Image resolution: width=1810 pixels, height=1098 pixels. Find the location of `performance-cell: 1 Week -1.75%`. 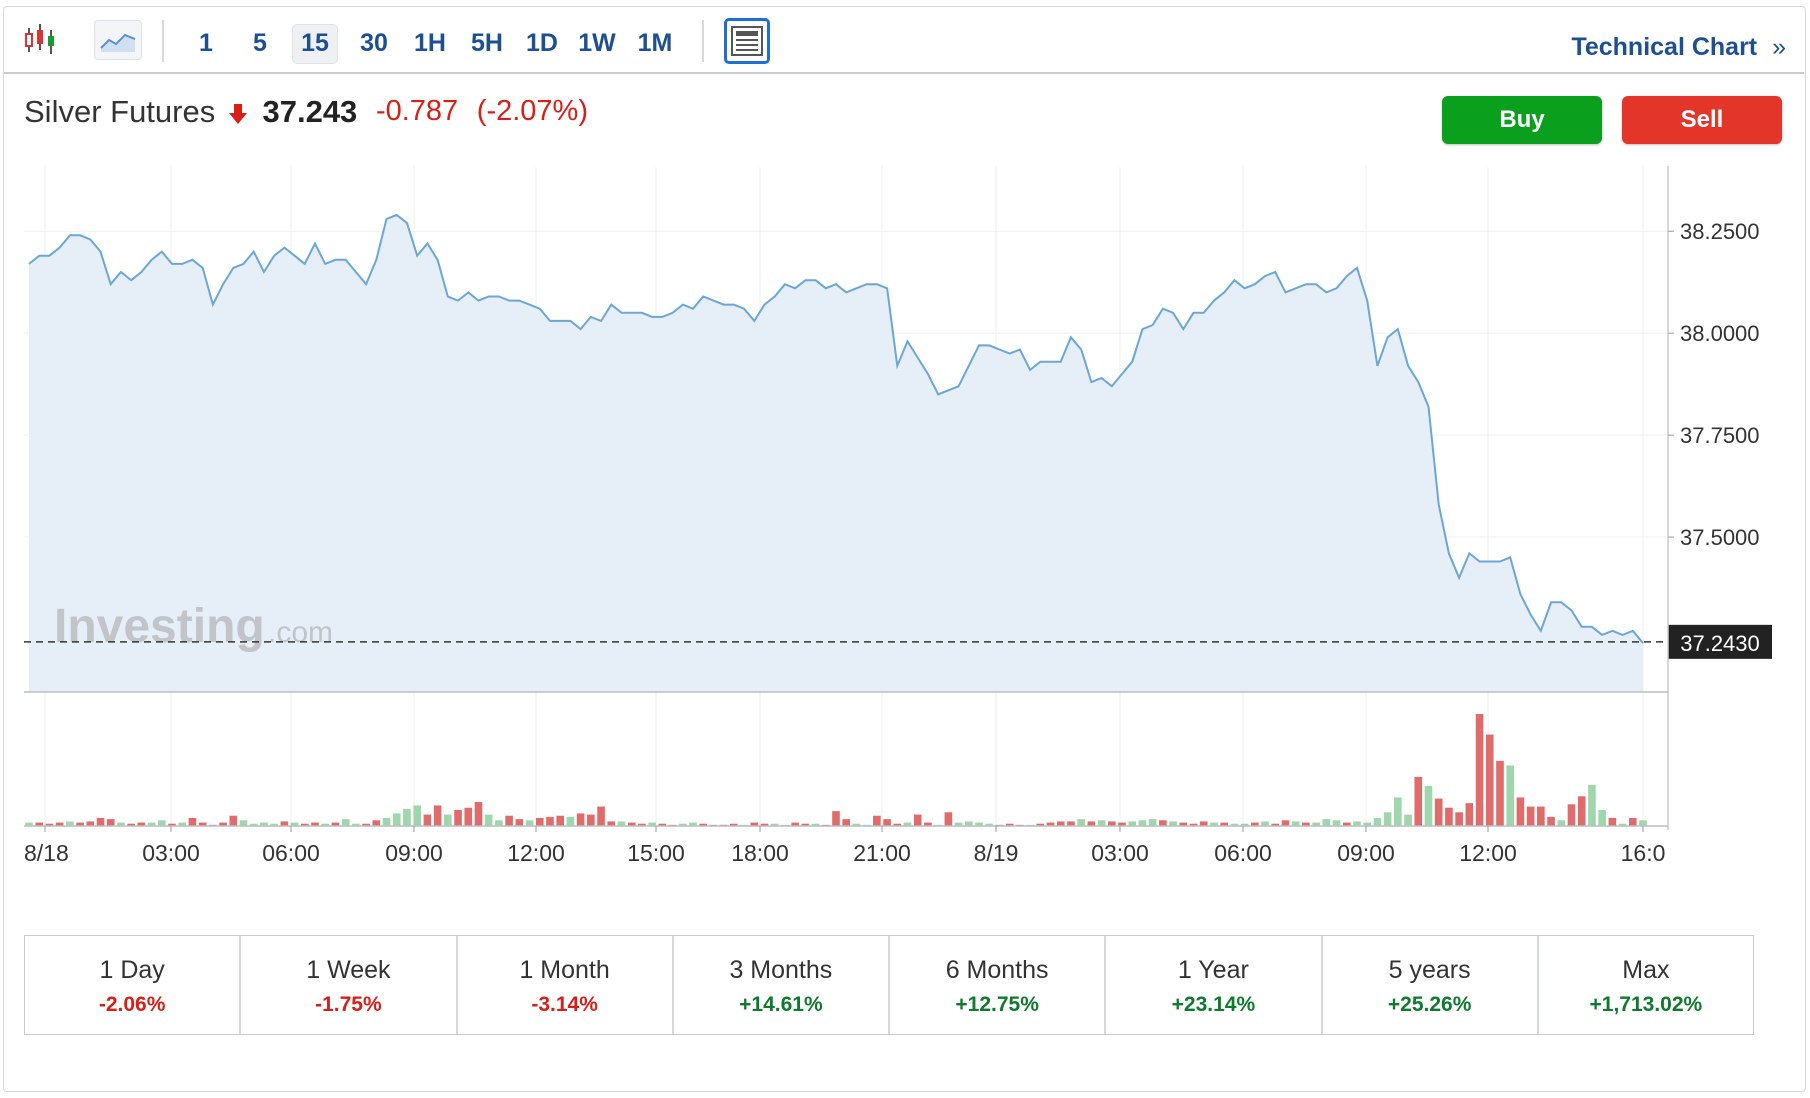

performance-cell: 1 Week -1.75% is located at coordinates (349, 985).